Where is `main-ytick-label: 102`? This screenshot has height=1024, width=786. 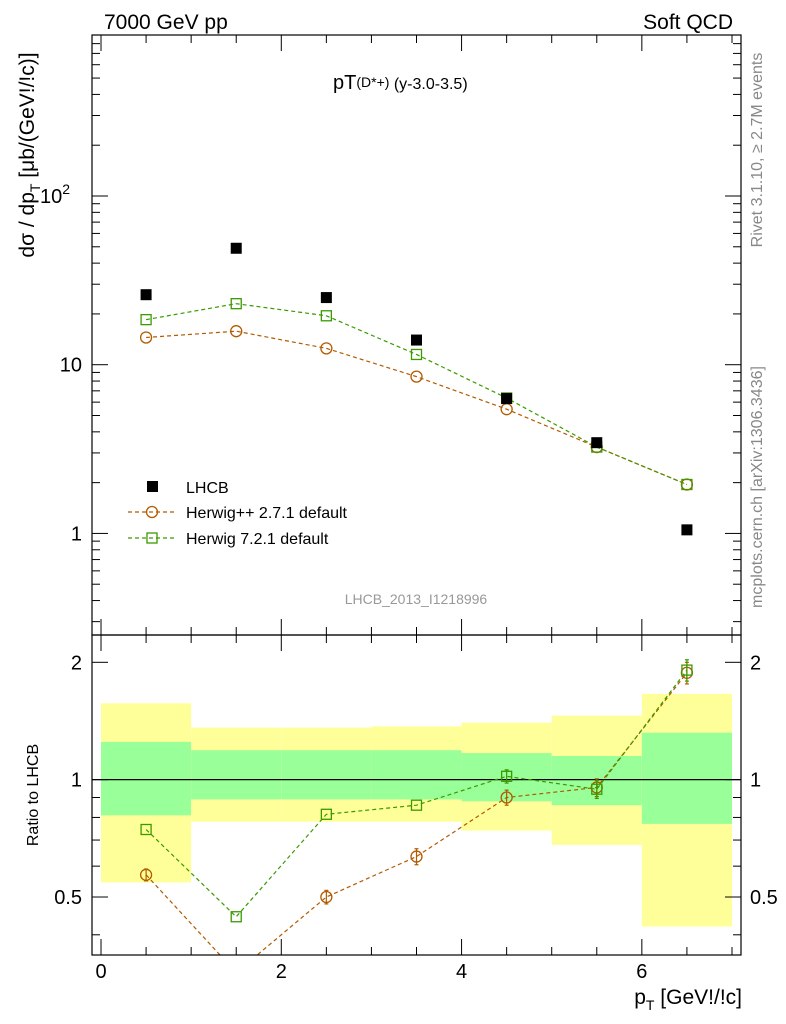 main-ytick-label: 102 is located at coordinates (55, 194).